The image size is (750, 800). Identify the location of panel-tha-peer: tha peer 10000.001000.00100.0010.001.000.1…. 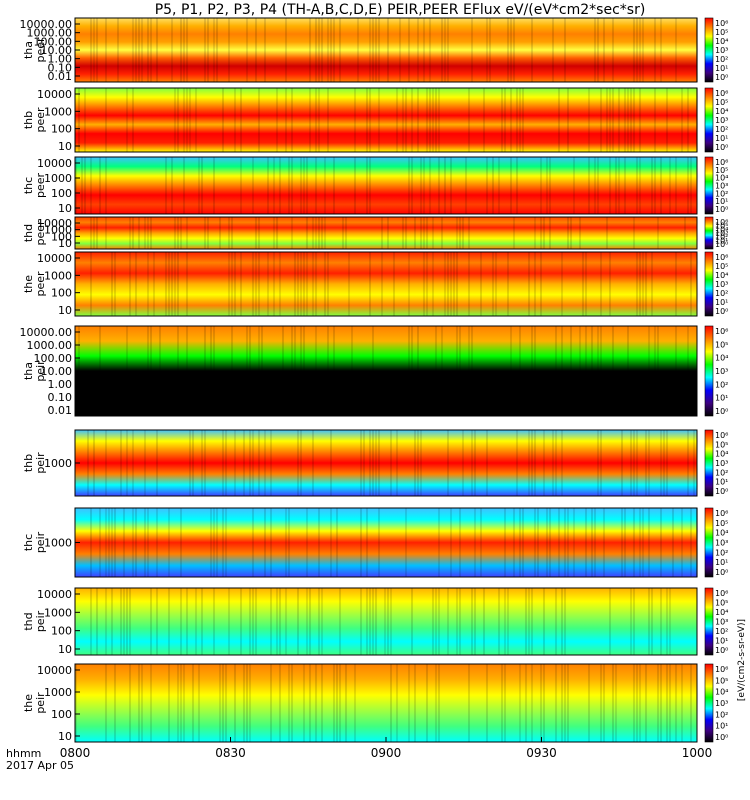
(374, 50).